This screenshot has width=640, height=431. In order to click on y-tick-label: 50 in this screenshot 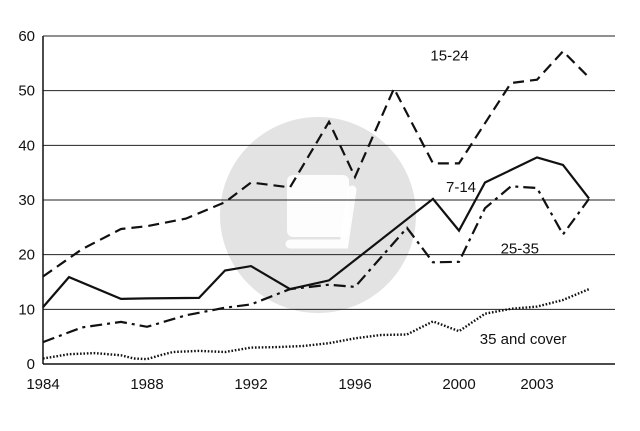, I will do `click(26, 91)`.